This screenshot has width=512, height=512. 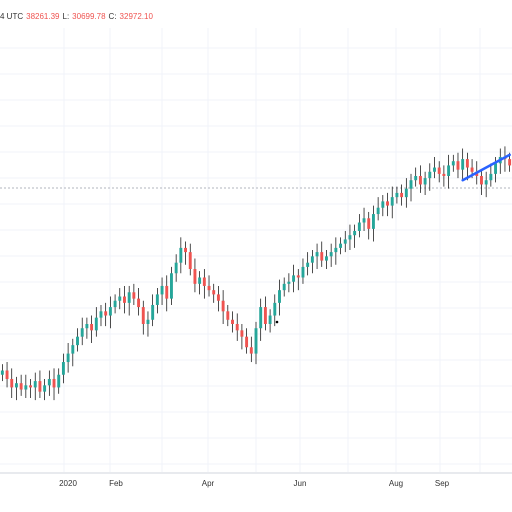 What do you see at coordinates (300, 483) in the screenshot?
I see `x-tick-label: Jun` at bounding box center [300, 483].